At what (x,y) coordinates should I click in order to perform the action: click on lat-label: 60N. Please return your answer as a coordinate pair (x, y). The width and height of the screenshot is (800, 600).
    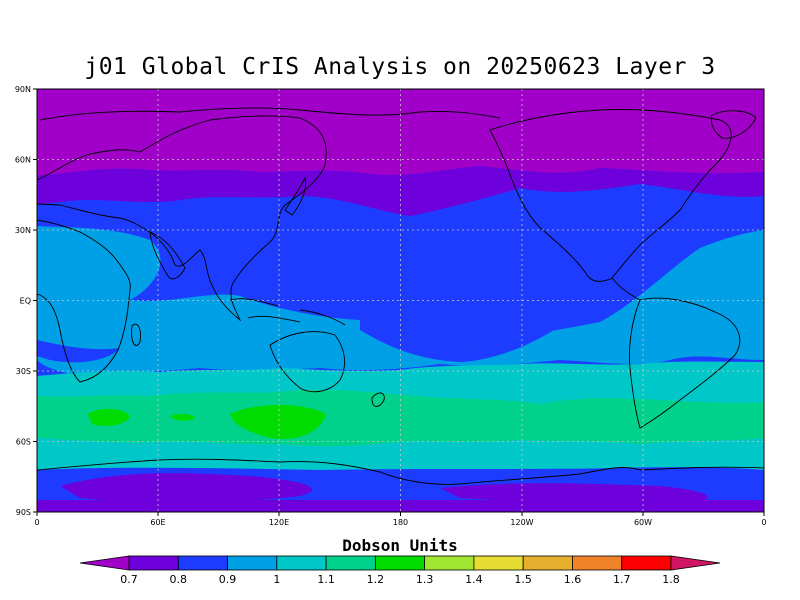
    Looking at the image, I should click on (23, 160).